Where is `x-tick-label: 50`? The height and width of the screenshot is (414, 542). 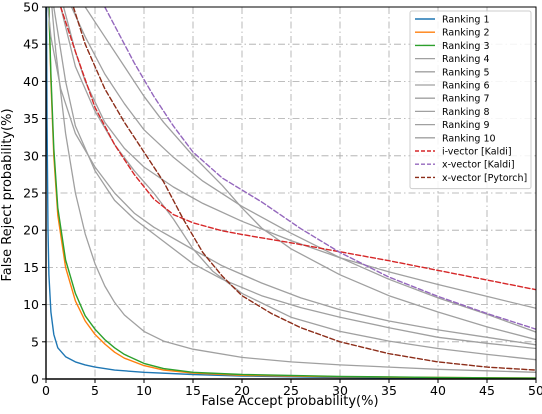 x-tick-label: 50 is located at coordinates (535, 390).